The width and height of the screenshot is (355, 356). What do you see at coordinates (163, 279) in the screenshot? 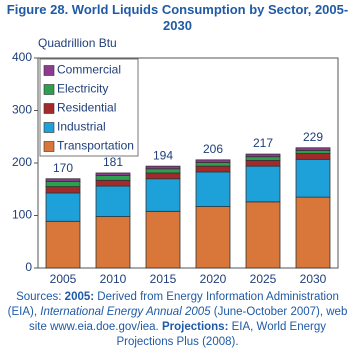
I see `x-tick-label: 2015` at bounding box center [163, 279].